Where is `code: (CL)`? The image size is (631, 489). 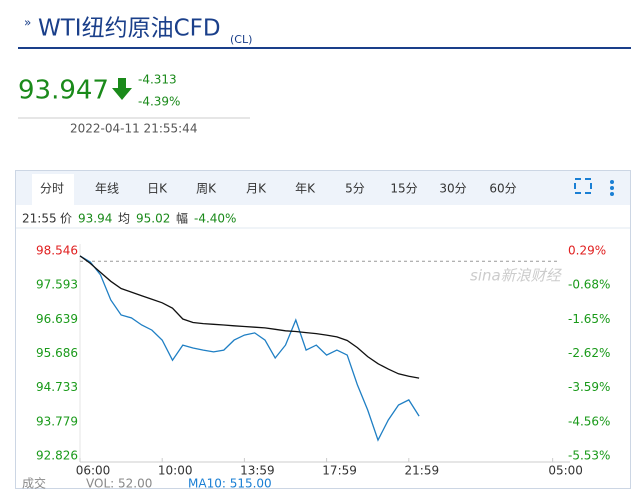
code: (CL) is located at coordinates (241, 39).